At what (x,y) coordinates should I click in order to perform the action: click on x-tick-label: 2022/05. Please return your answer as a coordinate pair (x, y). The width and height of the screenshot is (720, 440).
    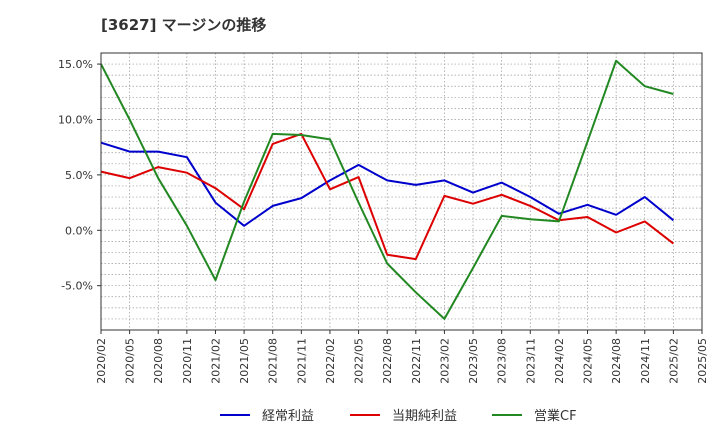
    Looking at the image, I should click on (359, 361).